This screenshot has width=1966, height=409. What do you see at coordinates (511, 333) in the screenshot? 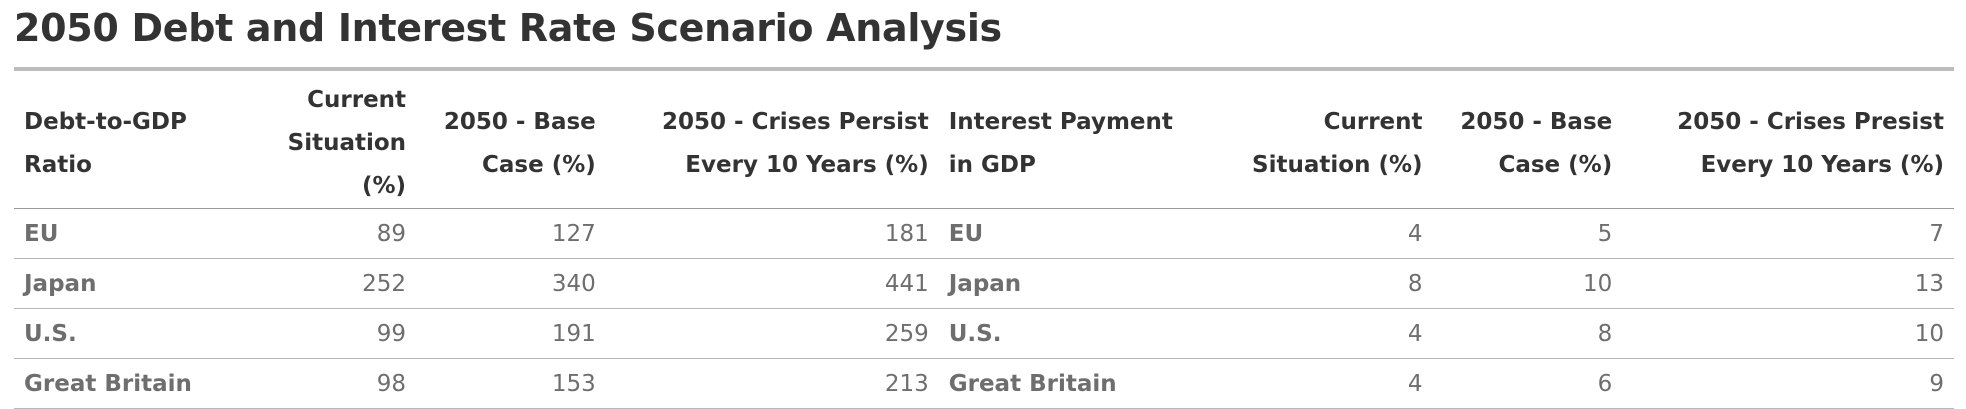
I see `table-cell: 191` at bounding box center [511, 333].